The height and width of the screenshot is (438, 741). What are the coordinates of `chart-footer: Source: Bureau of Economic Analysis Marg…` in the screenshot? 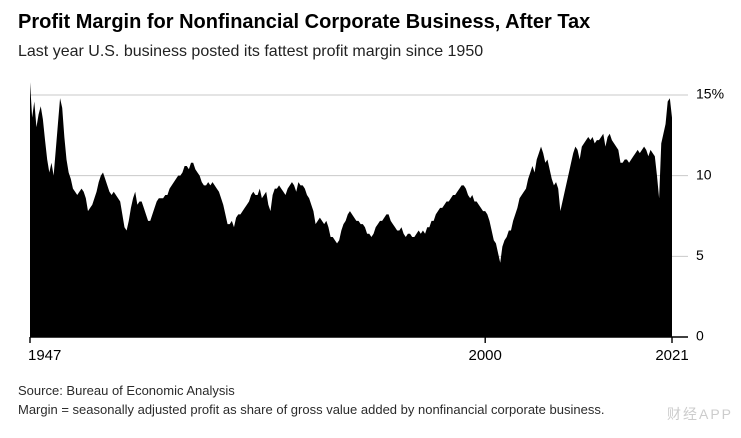 It's located at (370, 400).